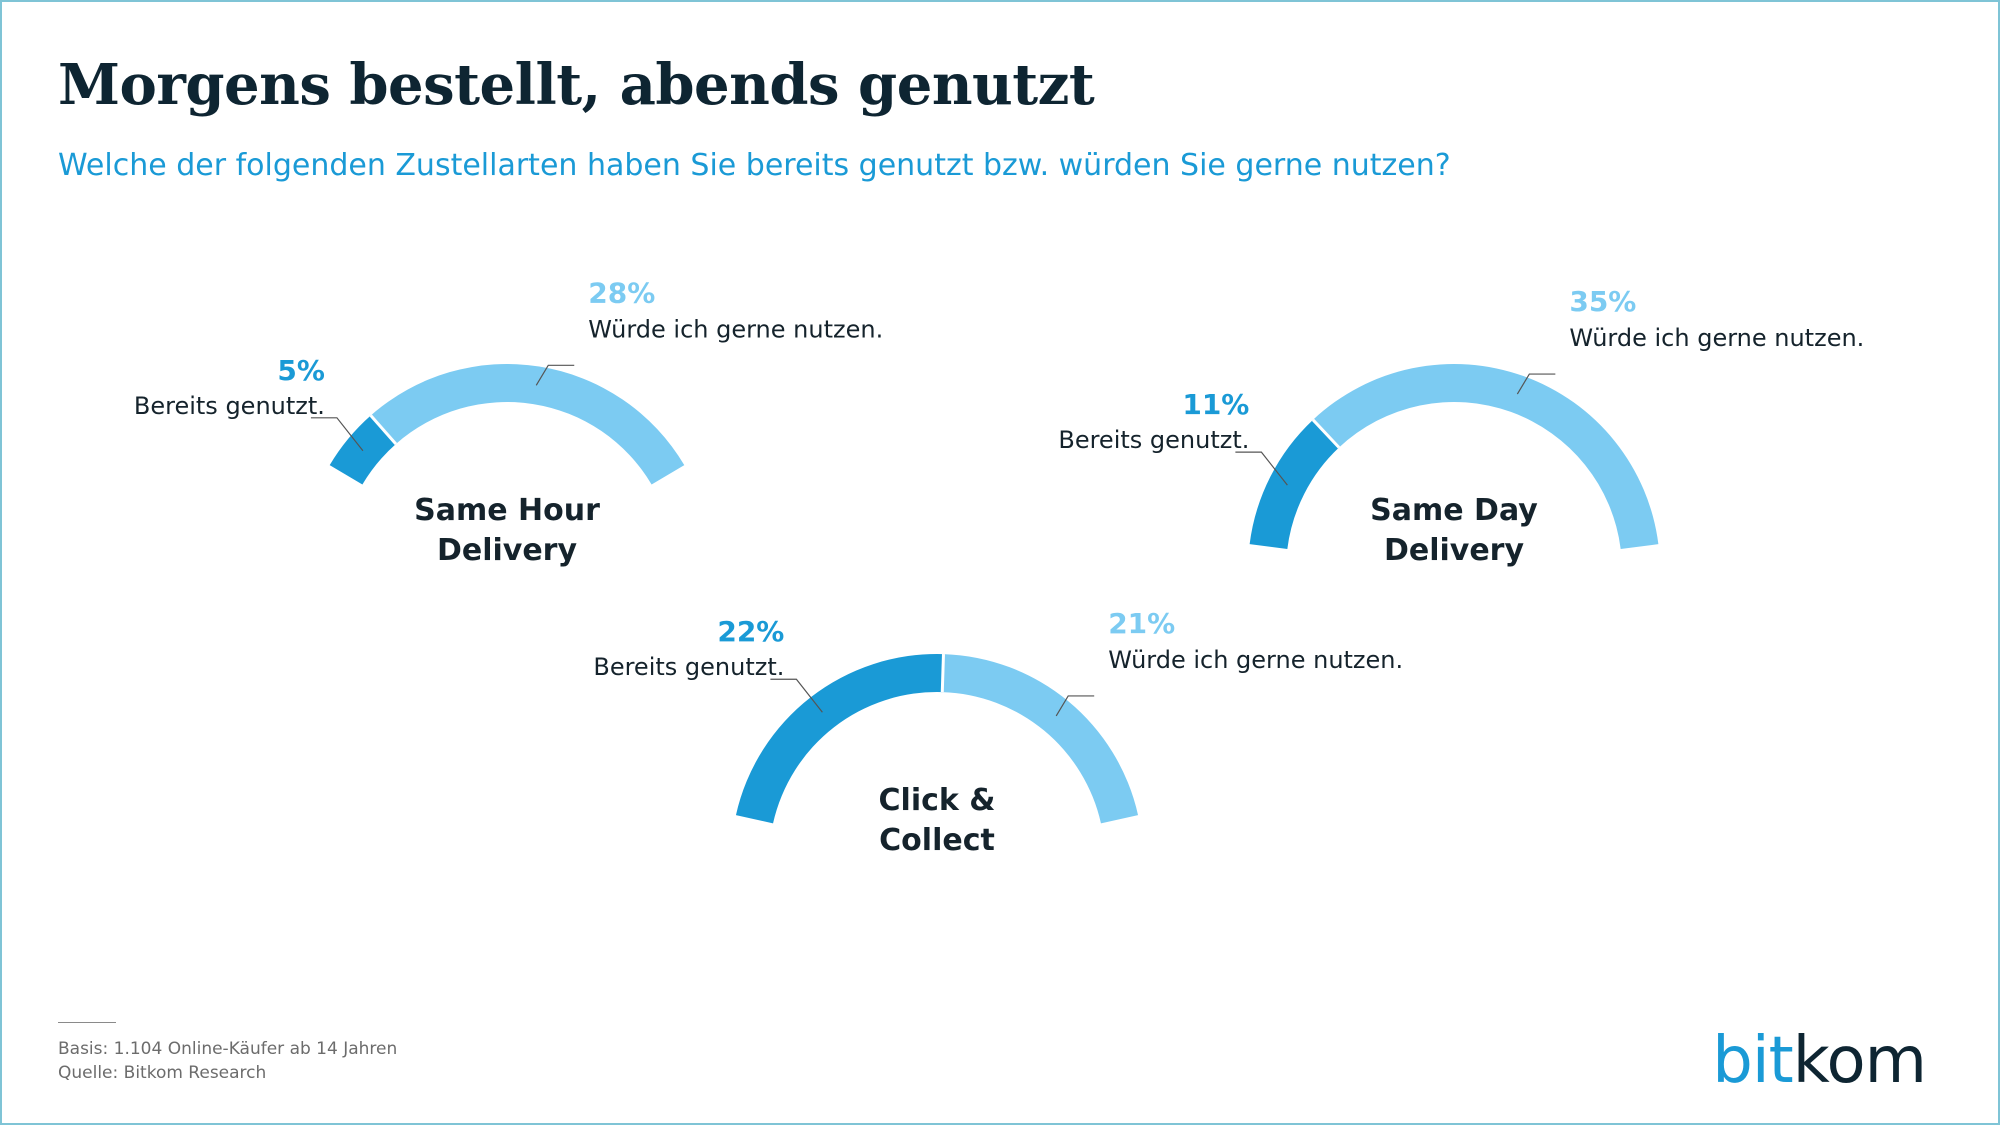  I want to click on label-same-hour-would-use: Würde ich gerne nutzen., so click(735, 329).